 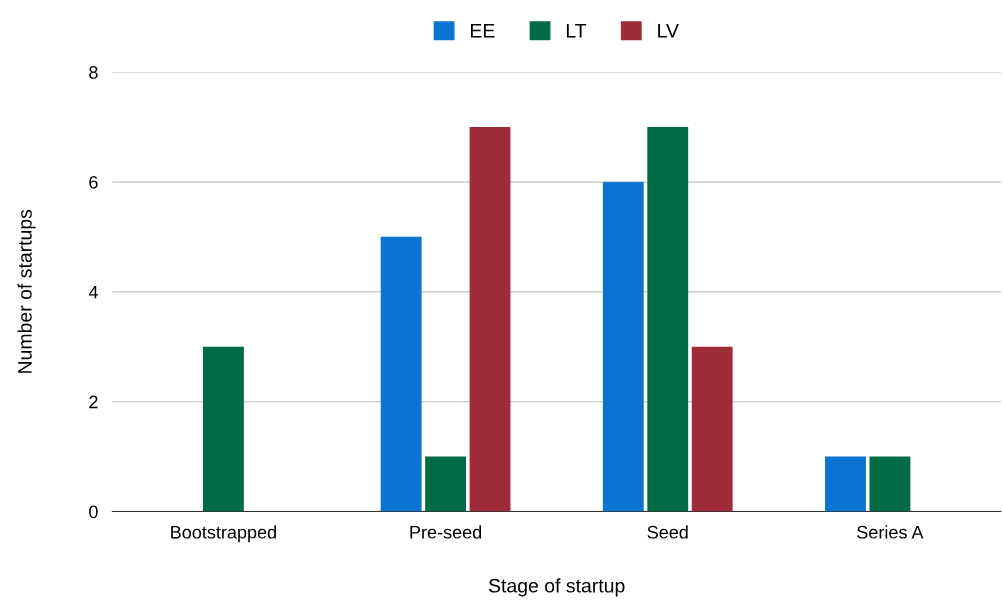 I want to click on x-axis-title: Stage of startup, so click(x=556, y=587).